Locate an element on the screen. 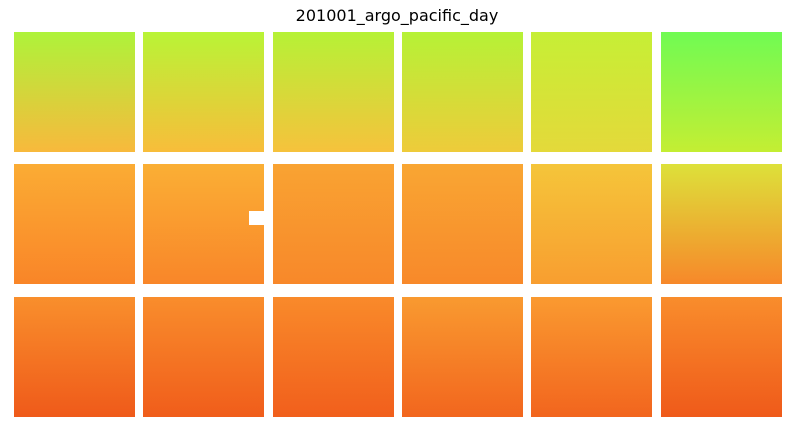 The image size is (794, 427). heatmap-panel-r0-c2 is located at coordinates (333, 92).